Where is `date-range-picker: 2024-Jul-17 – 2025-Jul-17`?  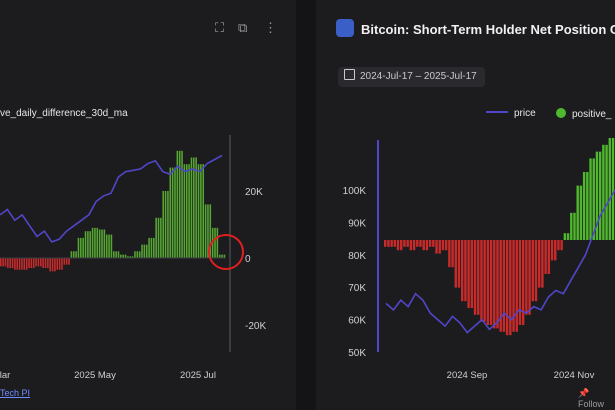
date-range-picker: 2024-Jul-17 – 2025-Jul-17 is located at coordinates (411, 77).